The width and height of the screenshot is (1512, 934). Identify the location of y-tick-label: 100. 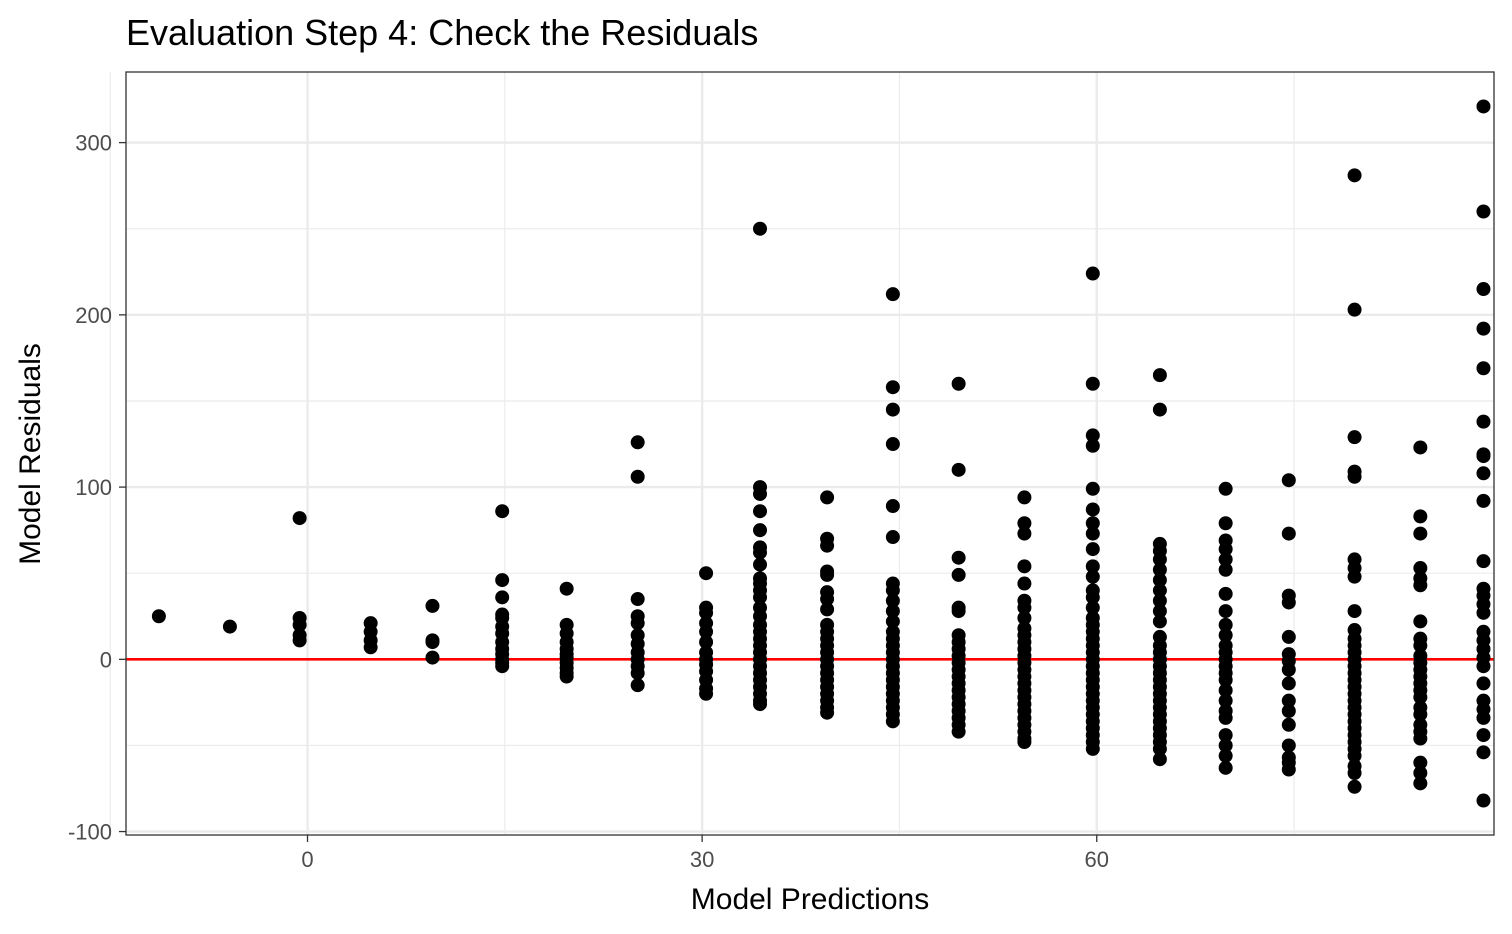
(93, 487).